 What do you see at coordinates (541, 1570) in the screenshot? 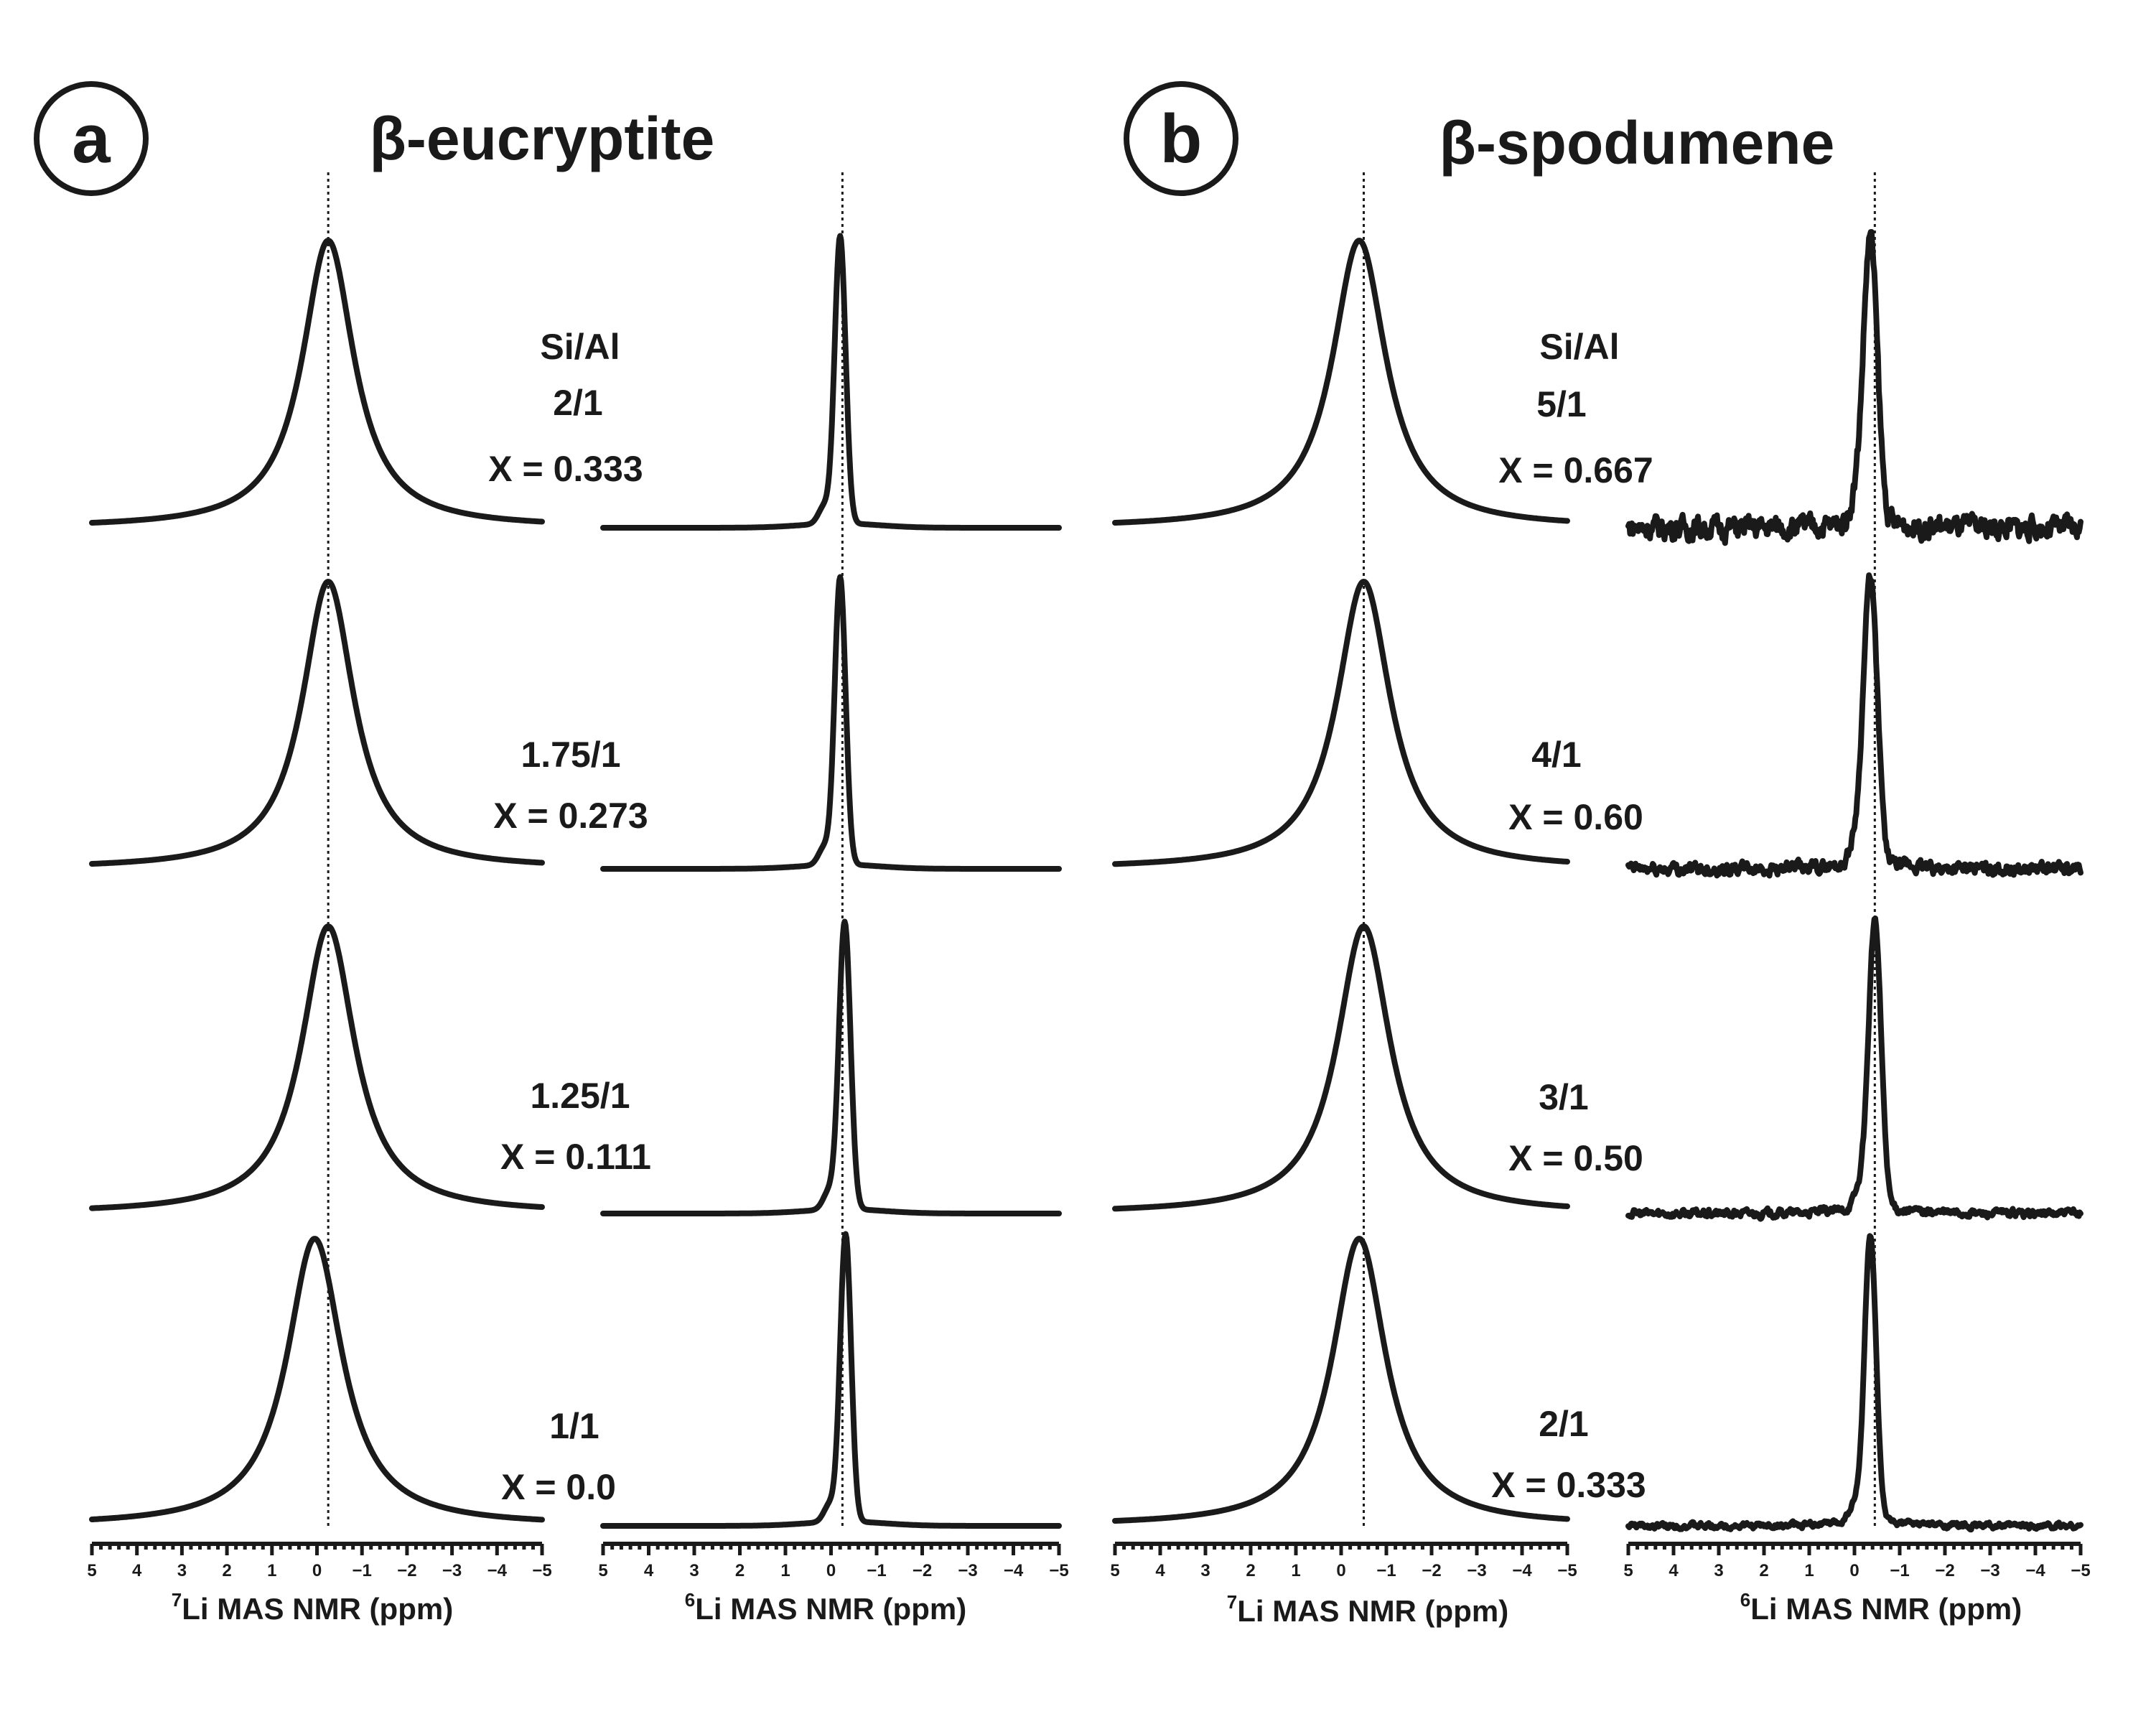
I see `panel-a-7Li-tick-label: −5` at bounding box center [541, 1570].